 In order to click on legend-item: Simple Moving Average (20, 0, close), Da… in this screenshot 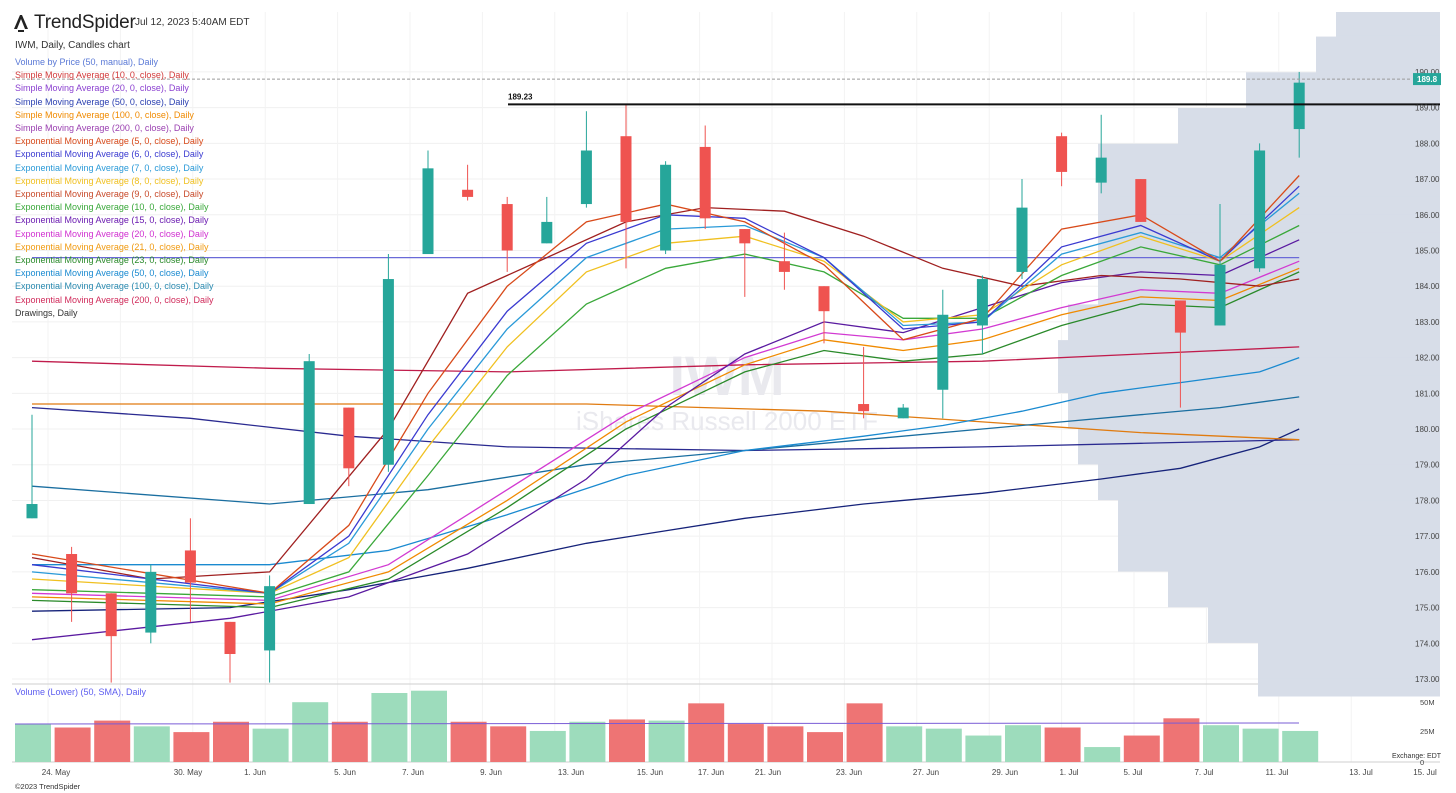, I will do `click(102, 88)`.